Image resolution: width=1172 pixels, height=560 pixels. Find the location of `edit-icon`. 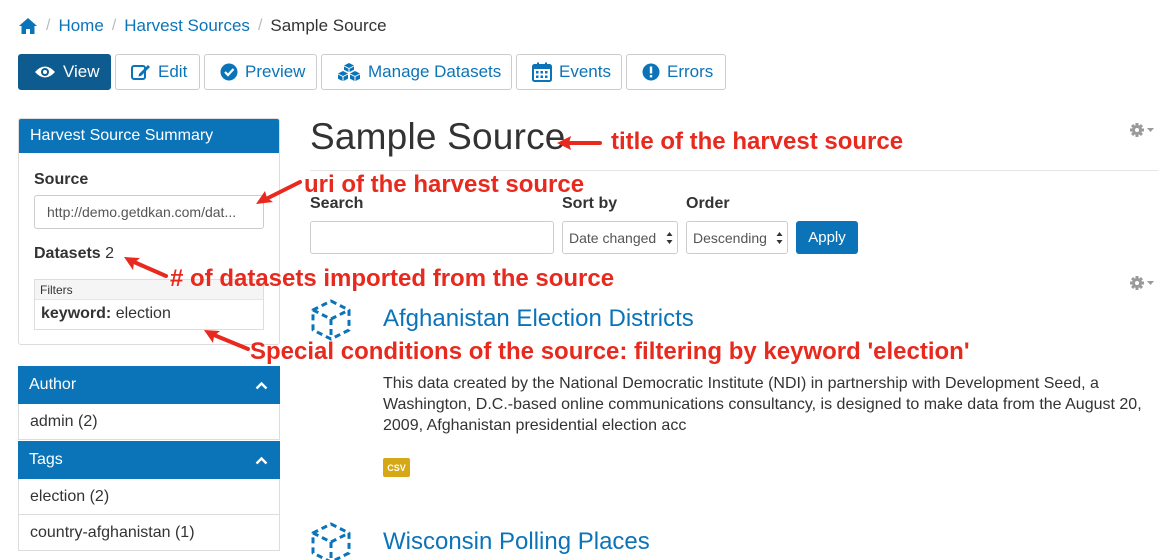

edit-icon is located at coordinates (140, 72).